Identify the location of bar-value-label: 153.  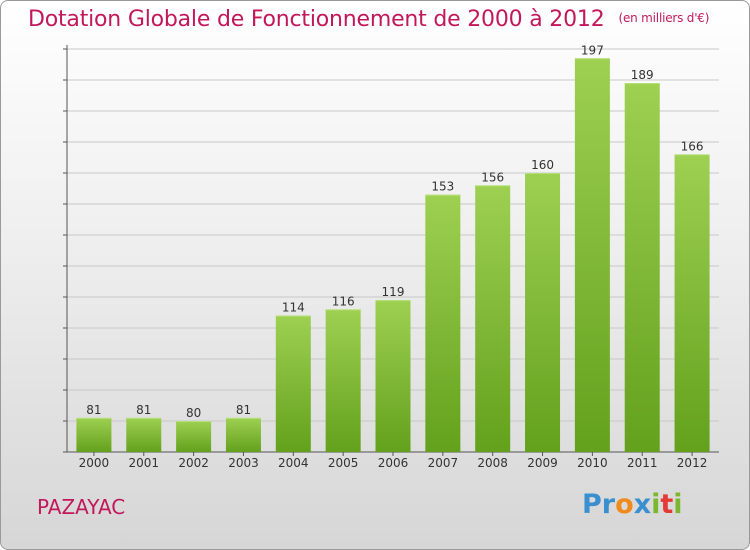
(442, 187).